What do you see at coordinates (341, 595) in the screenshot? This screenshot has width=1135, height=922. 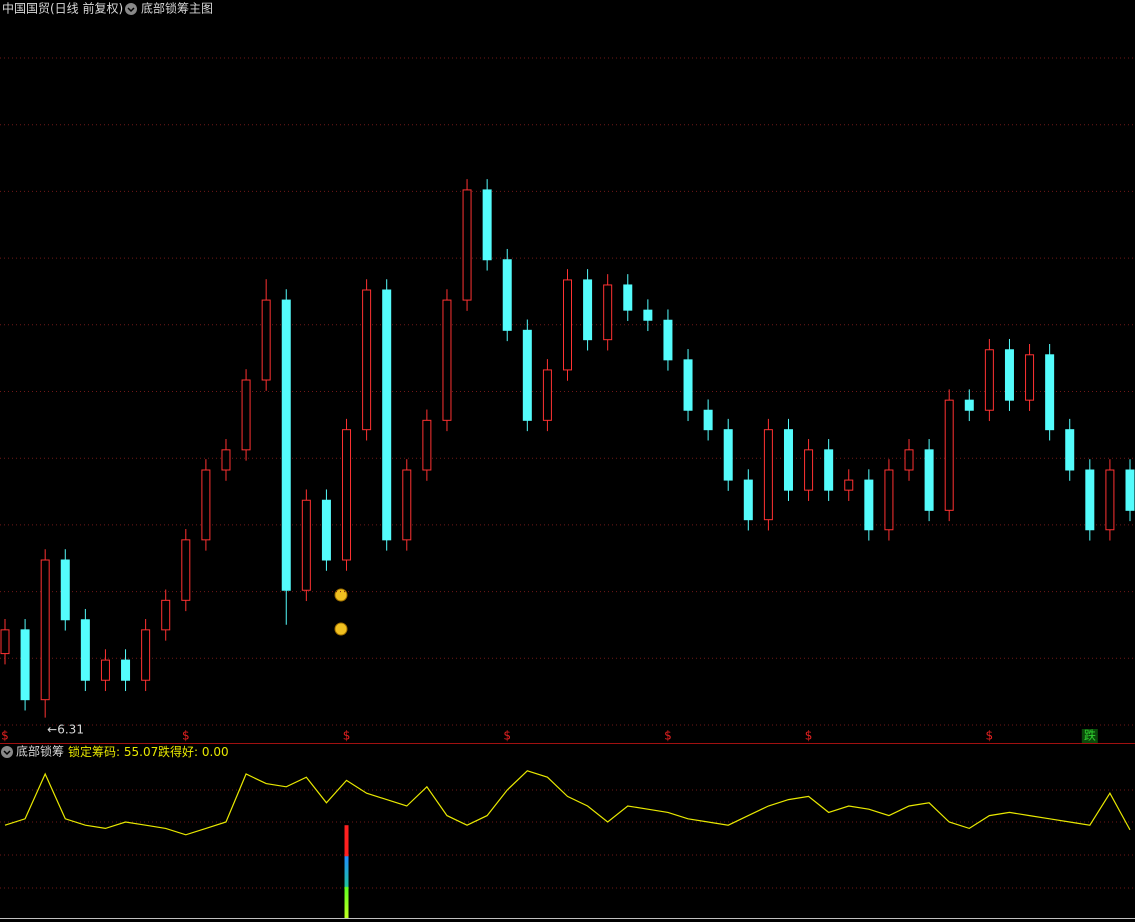 I see `smiley-icon` at bounding box center [341, 595].